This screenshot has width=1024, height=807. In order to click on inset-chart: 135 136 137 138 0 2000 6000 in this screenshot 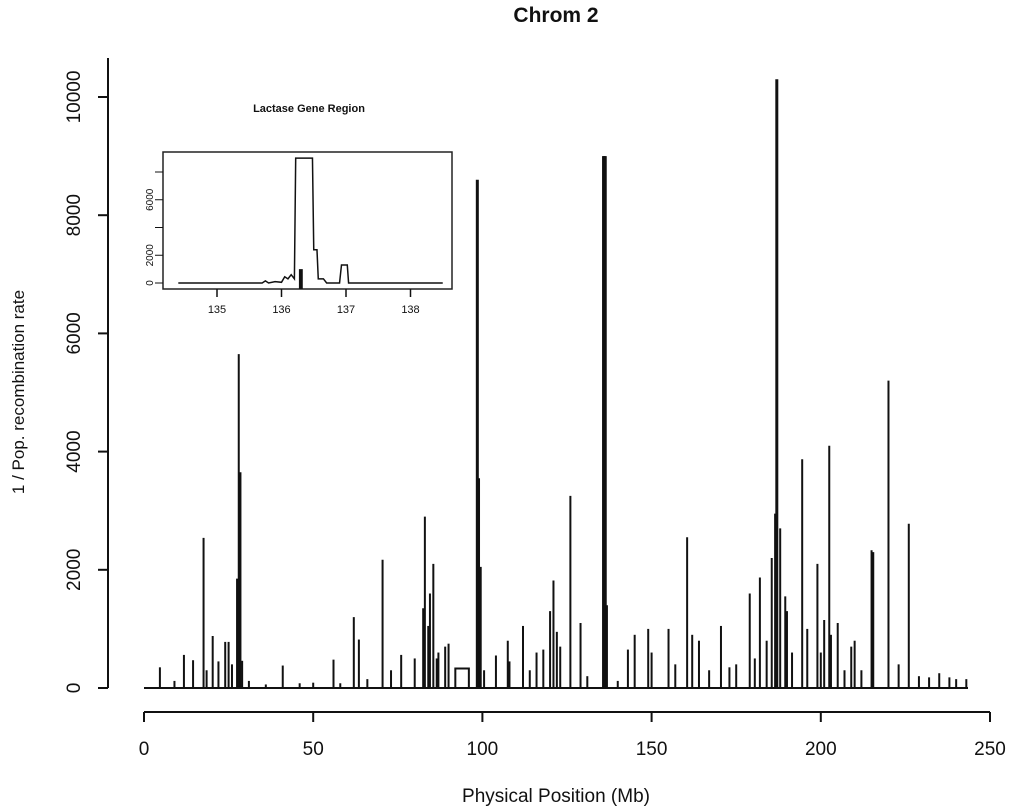, I will do `click(299, 233)`.